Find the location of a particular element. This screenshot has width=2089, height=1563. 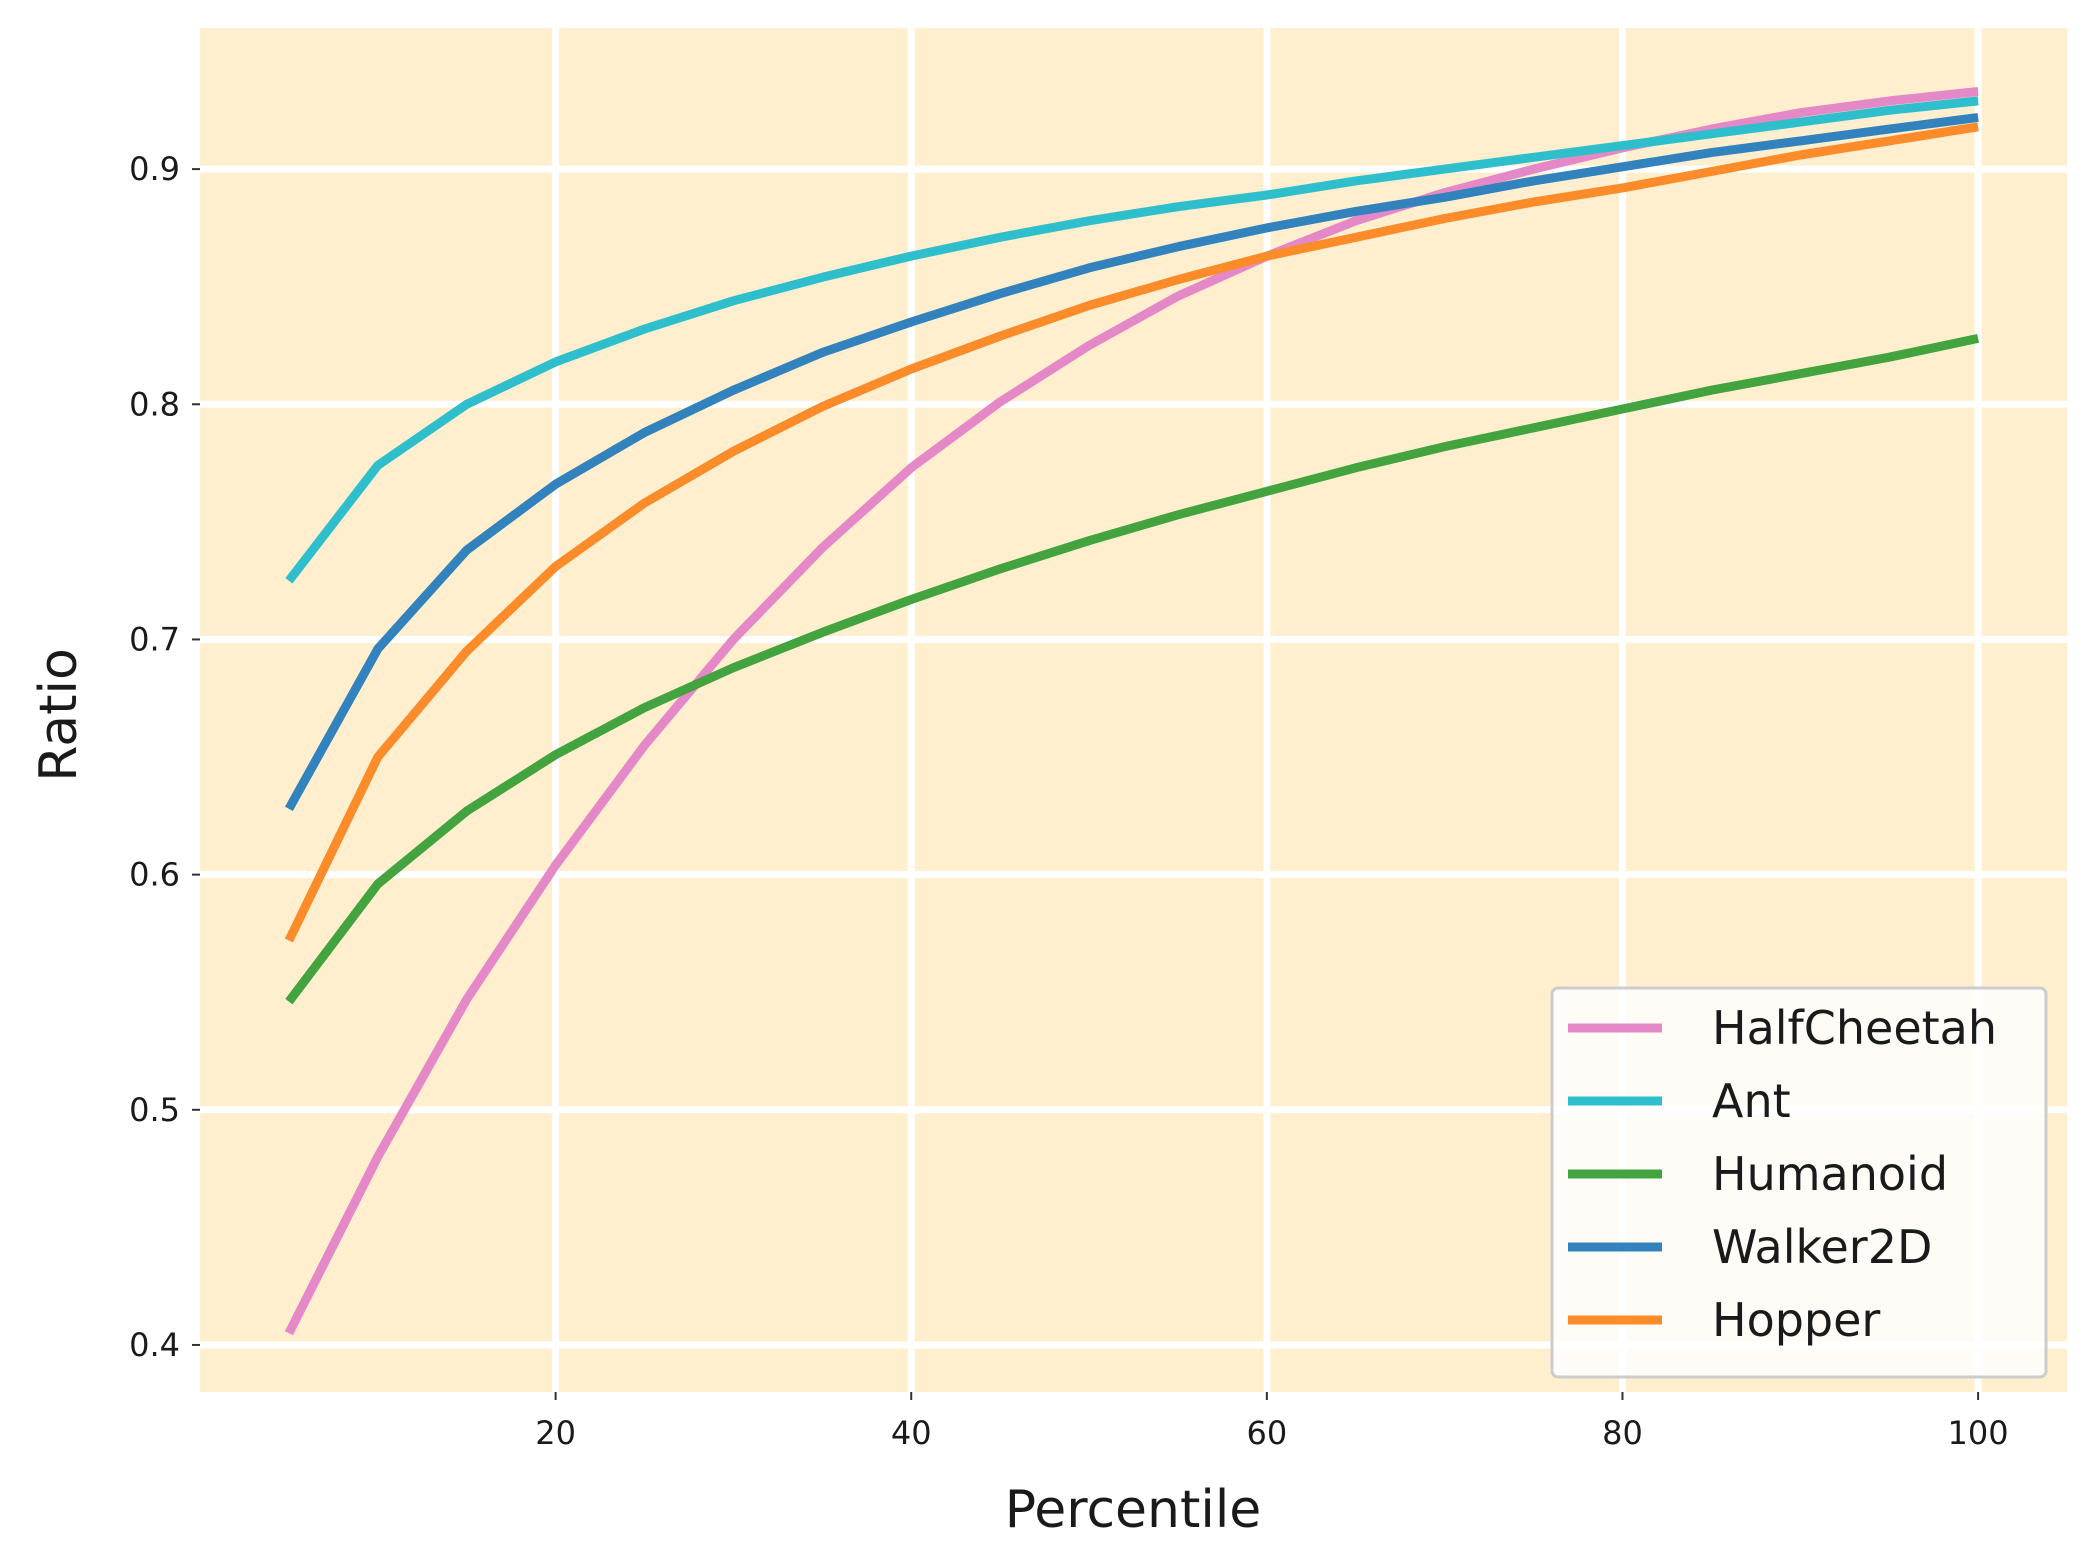

legend-label: Walker2D is located at coordinates (1822, 1247).